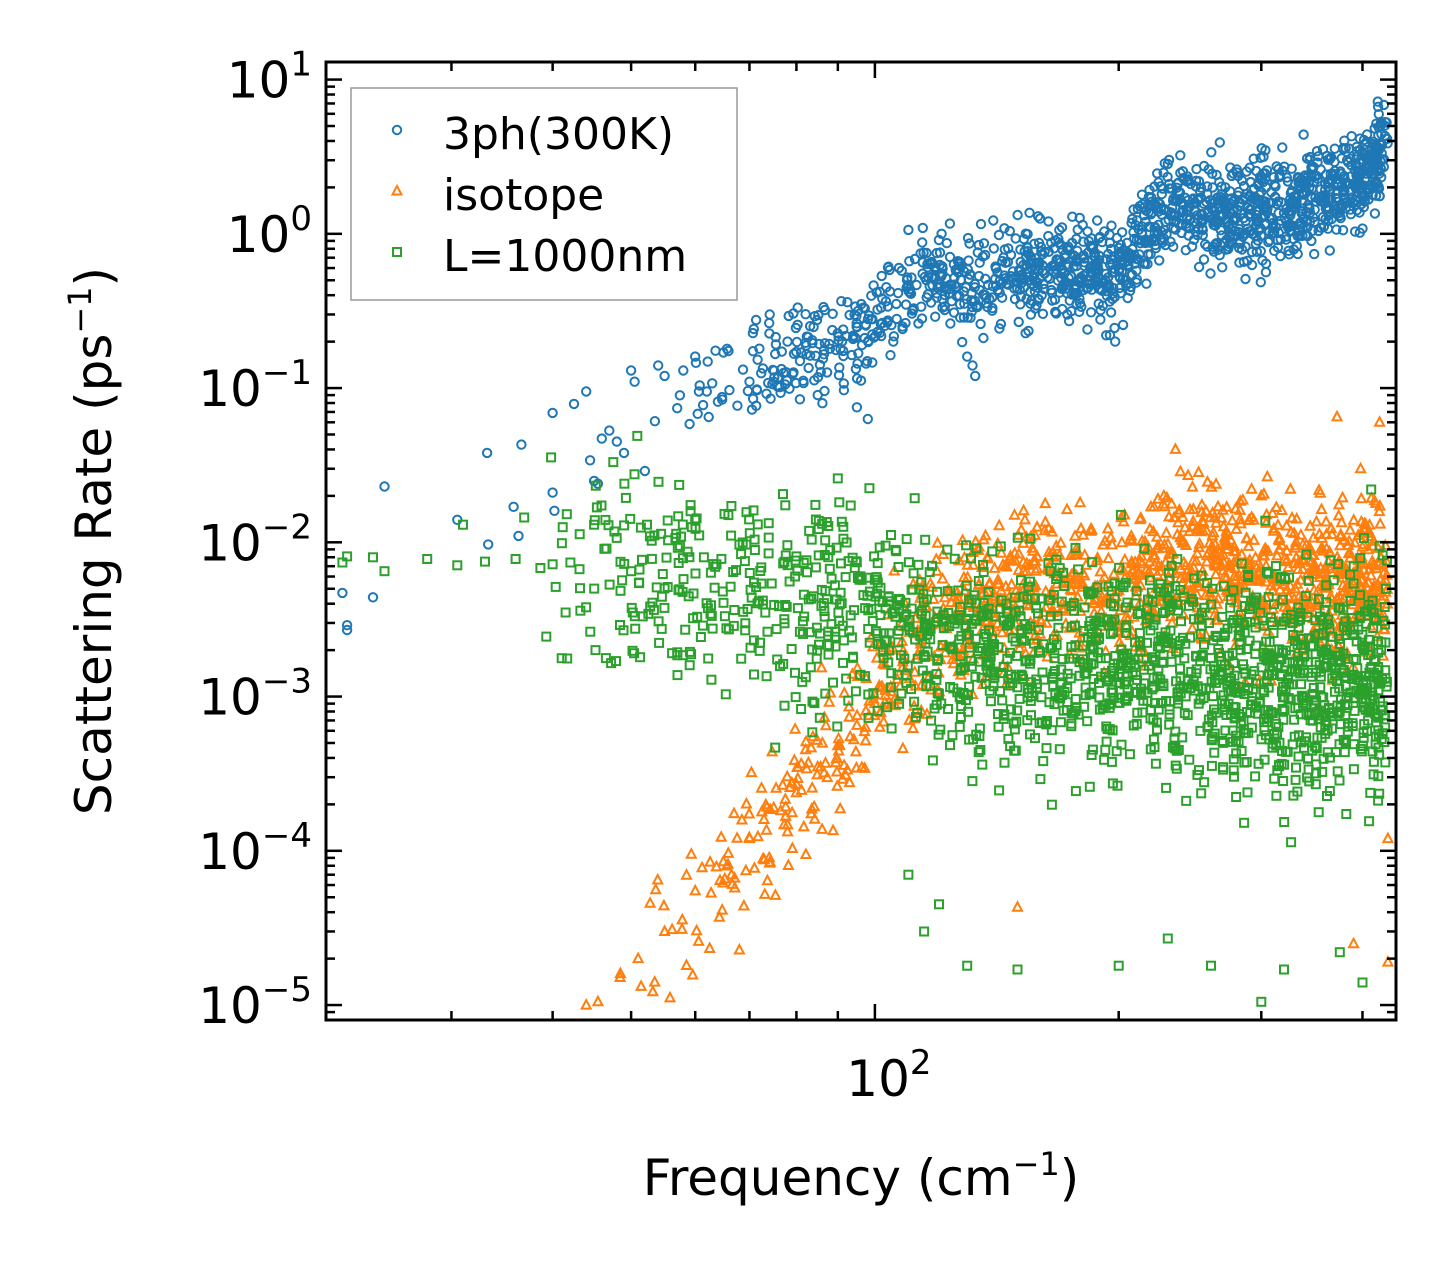 The width and height of the screenshot is (1455, 1269). Describe the element at coordinates (92, 541) in the screenshot. I see `y-axis-title: Scattering Rate (ps−1)` at that location.